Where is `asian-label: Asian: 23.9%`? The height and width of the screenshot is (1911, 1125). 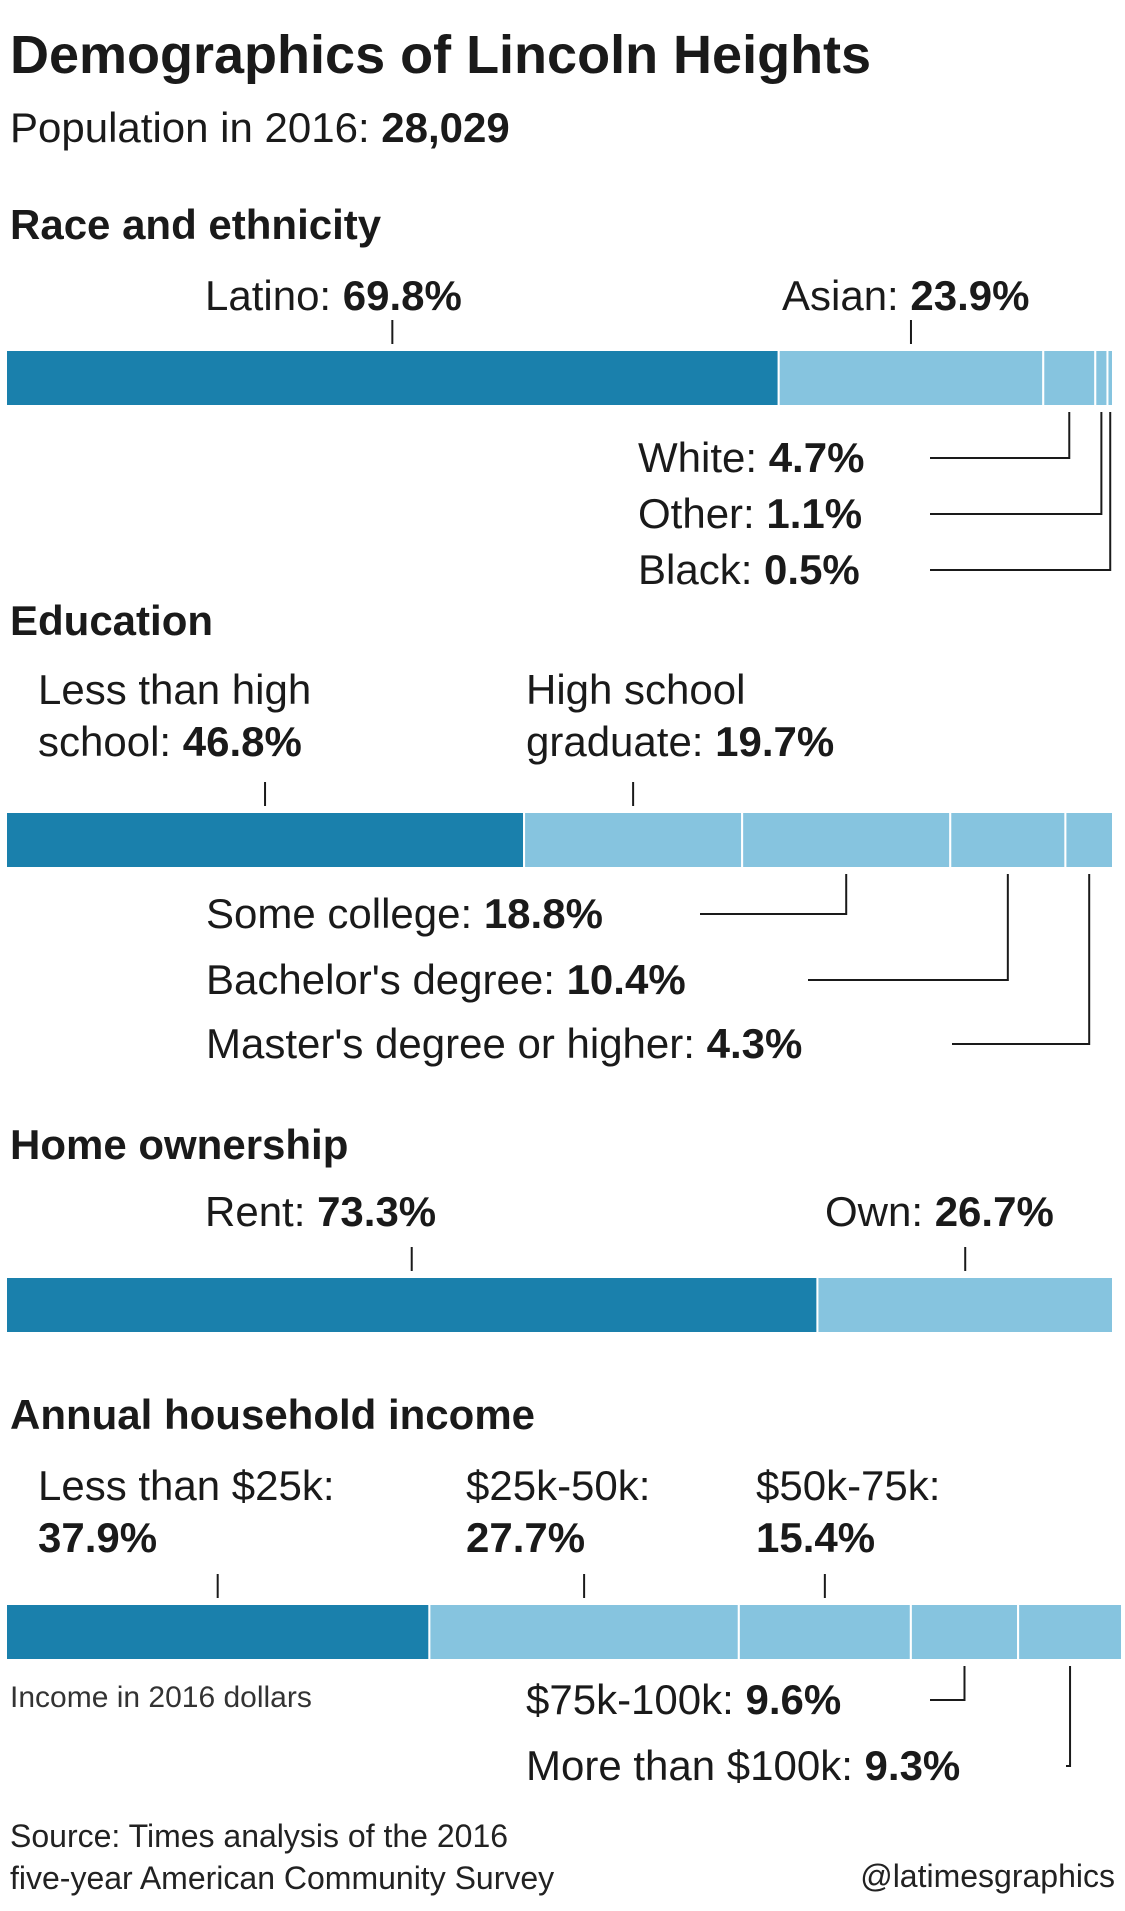 asian-label: Asian: 23.9% is located at coordinates (906, 295).